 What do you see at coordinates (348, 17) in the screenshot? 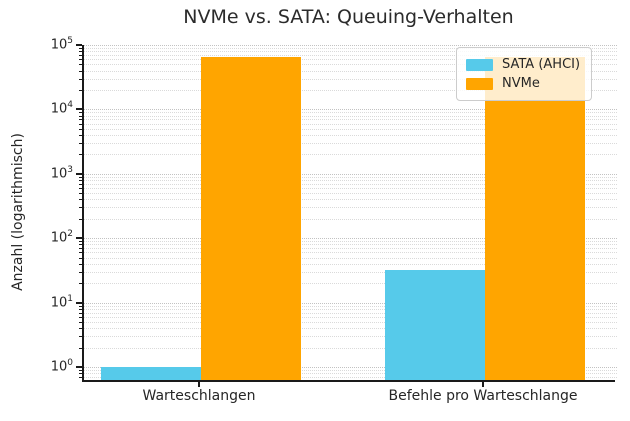
I see `chart-title: NVMe vs. SATA: Queuing-Verhalten` at bounding box center [348, 17].